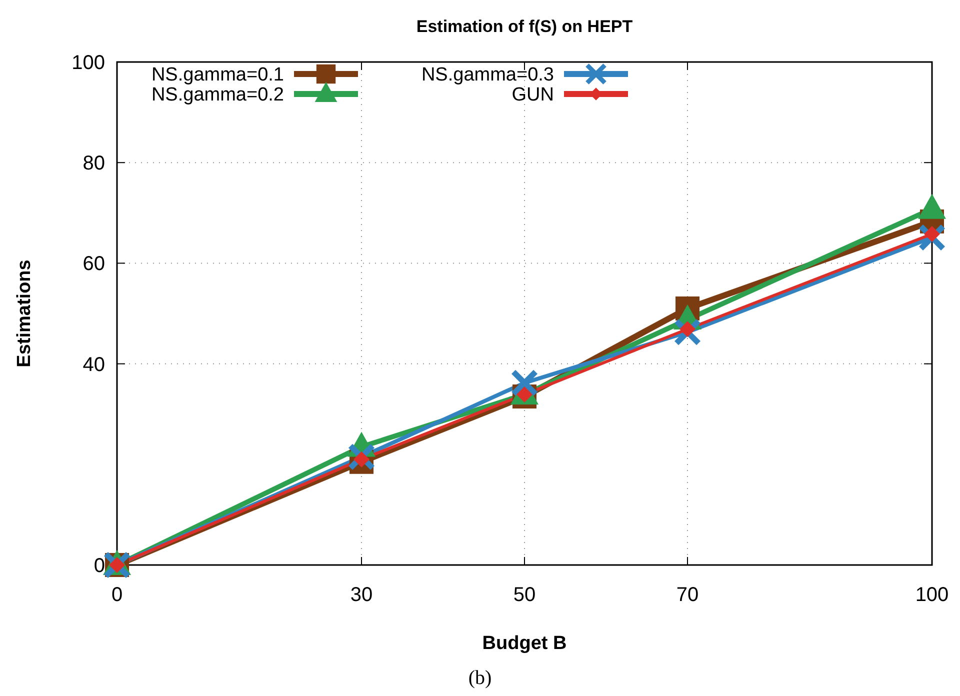 The height and width of the screenshot is (696, 960). What do you see at coordinates (93, 264) in the screenshot?
I see `y-tick-label: 60` at bounding box center [93, 264].